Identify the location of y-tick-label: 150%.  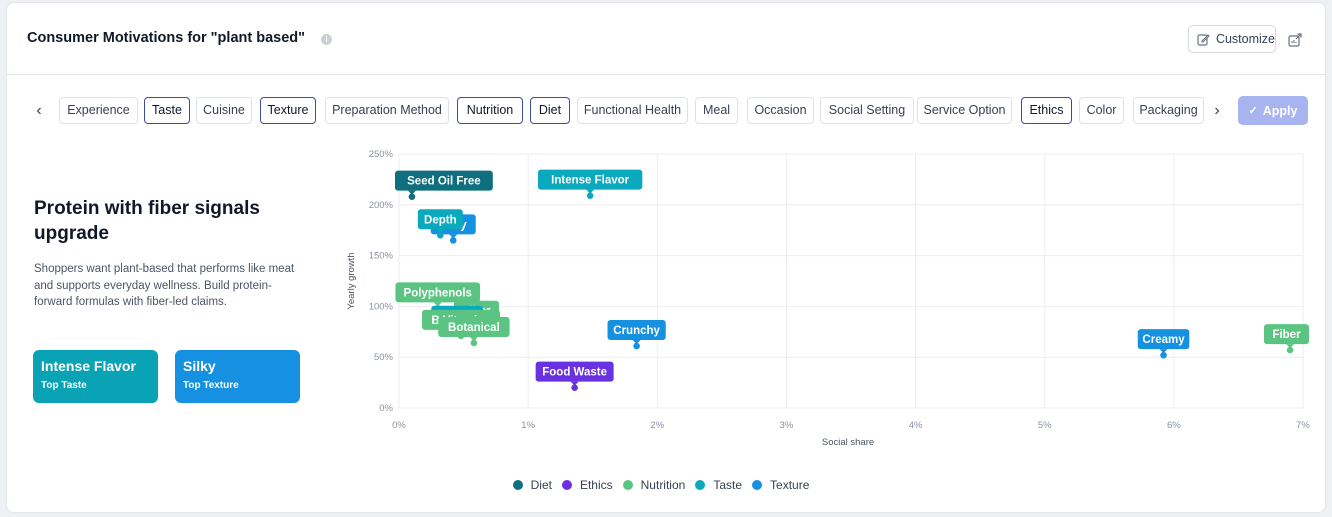
(381, 256).